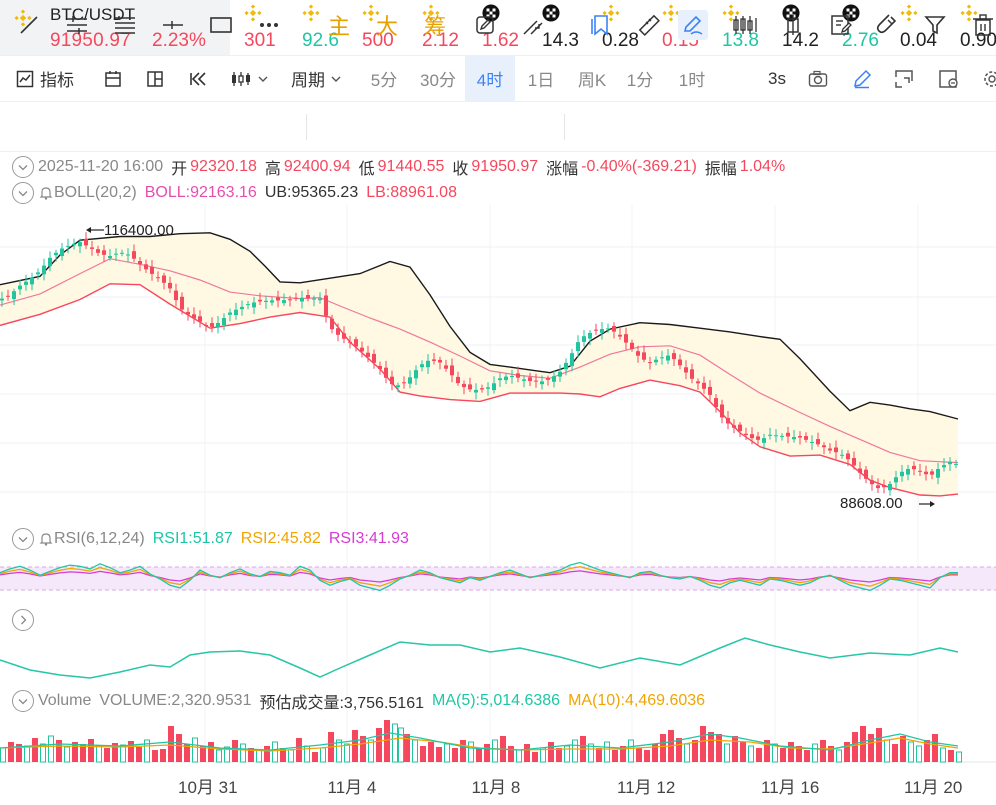 The width and height of the screenshot is (996, 805). I want to click on timeframe-4: 周K, so click(592, 80).